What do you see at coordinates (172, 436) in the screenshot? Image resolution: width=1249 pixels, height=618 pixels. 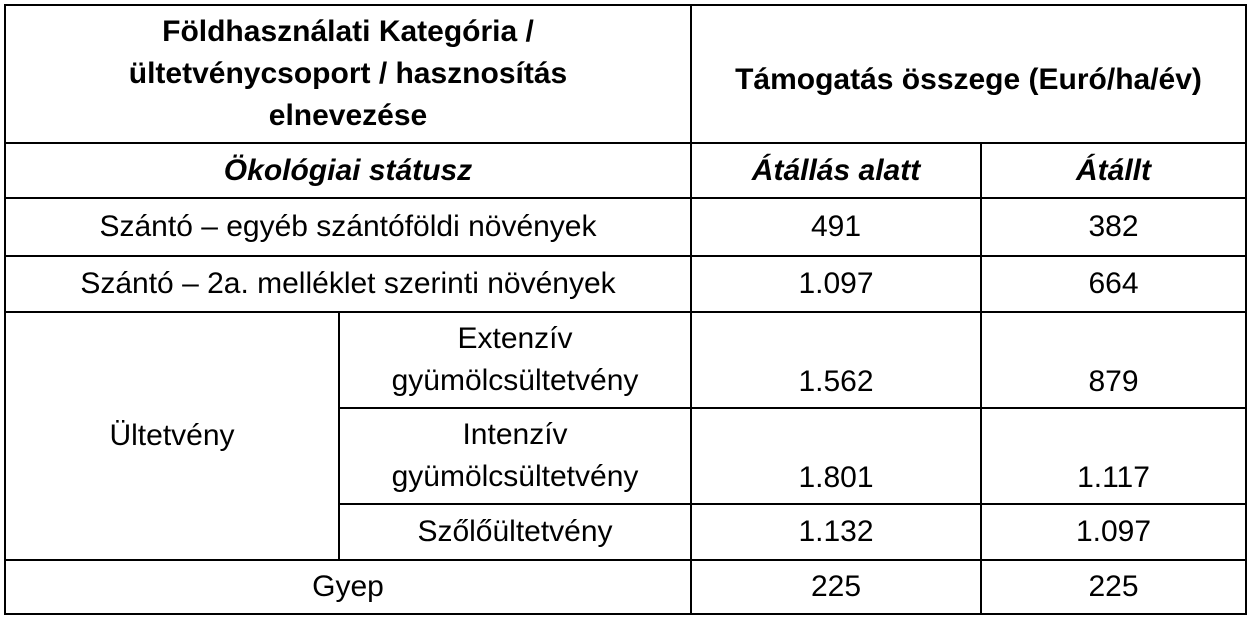 I see `group-label: Ültetvény` at bounding box center [172, 436].